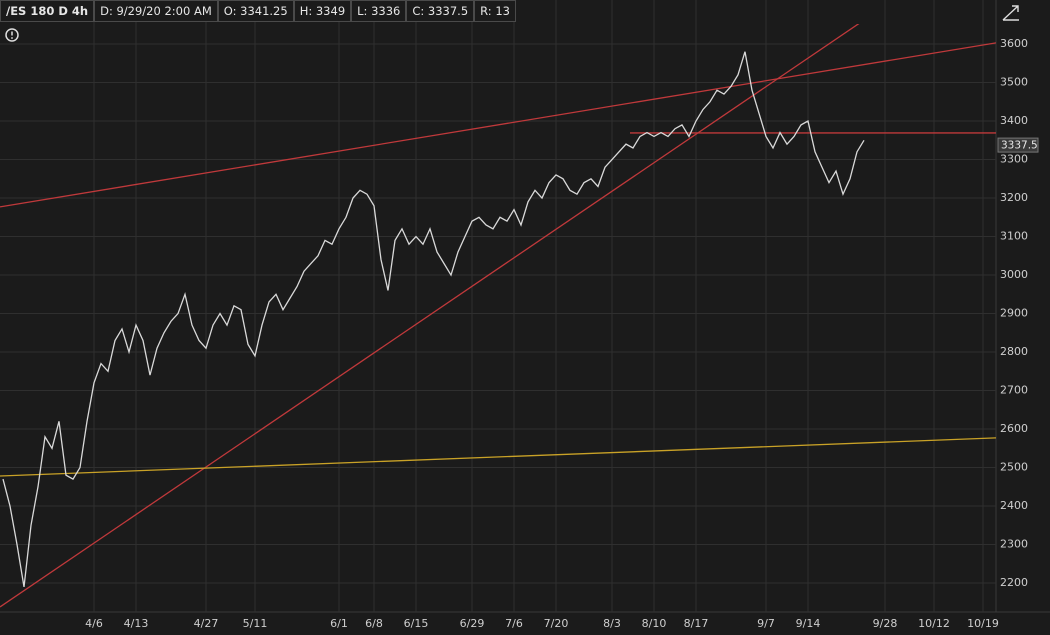 Image resolution: width=1050 pixels, height=635 pixels. Describe the element at coordinates (440, 11) in the screenshot. I see `header-field: C: 3337.5` at that location.